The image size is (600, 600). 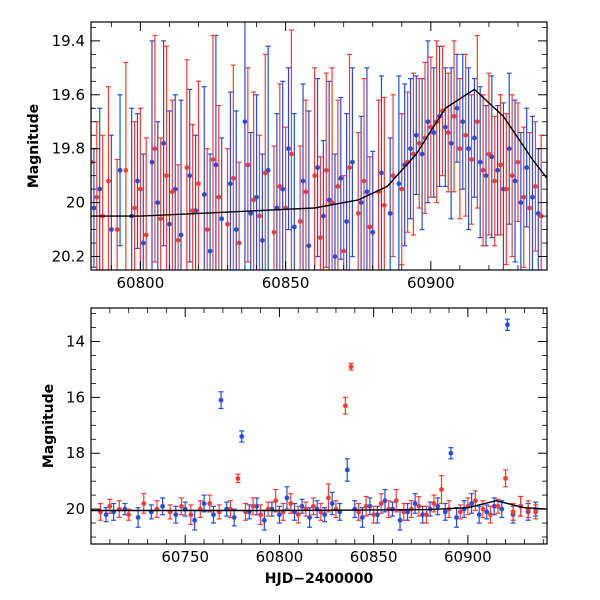 What do you see at coordinates (34, 146) in the screenshot?
I see `top-y-axis-label: Magnitude` at bounding box center [34, 146].